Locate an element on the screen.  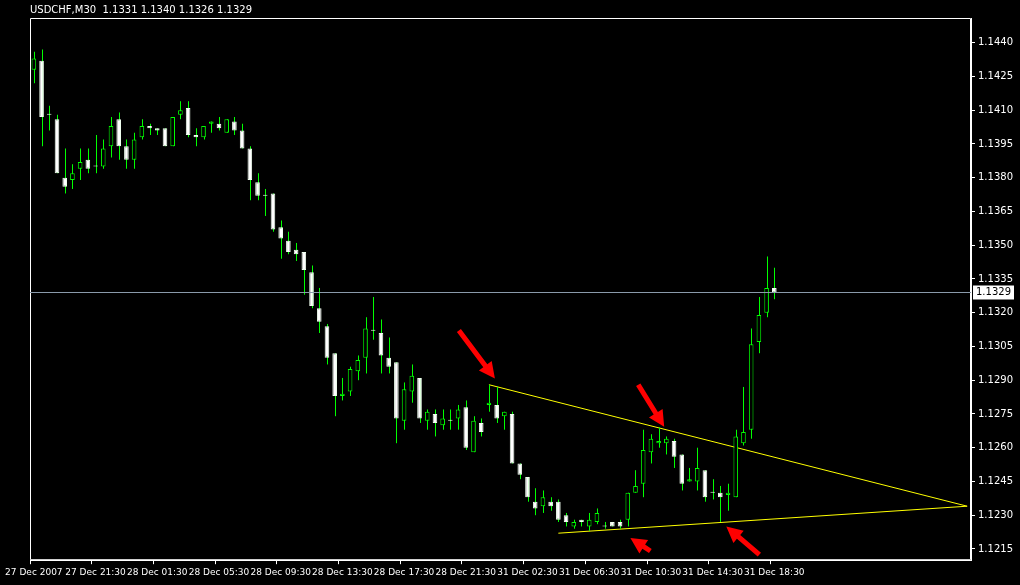
y-tick-label: 1.1335 is located at coordinates (996, 278).